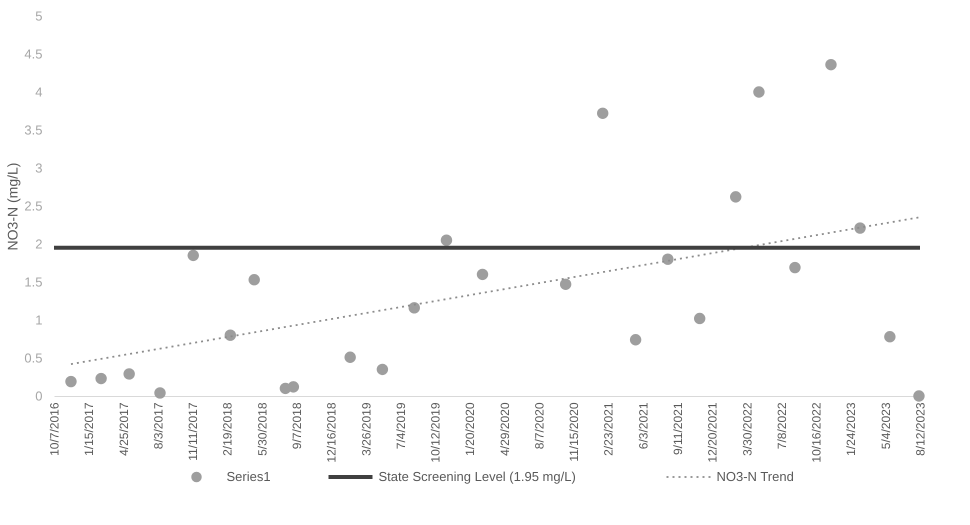 Image resolution: width=970 pixels, height=525 pixels. Describe the element at coordinates (401, 426) in the screenshot. I see `x-tick-label: 7/4/2019` at that location.